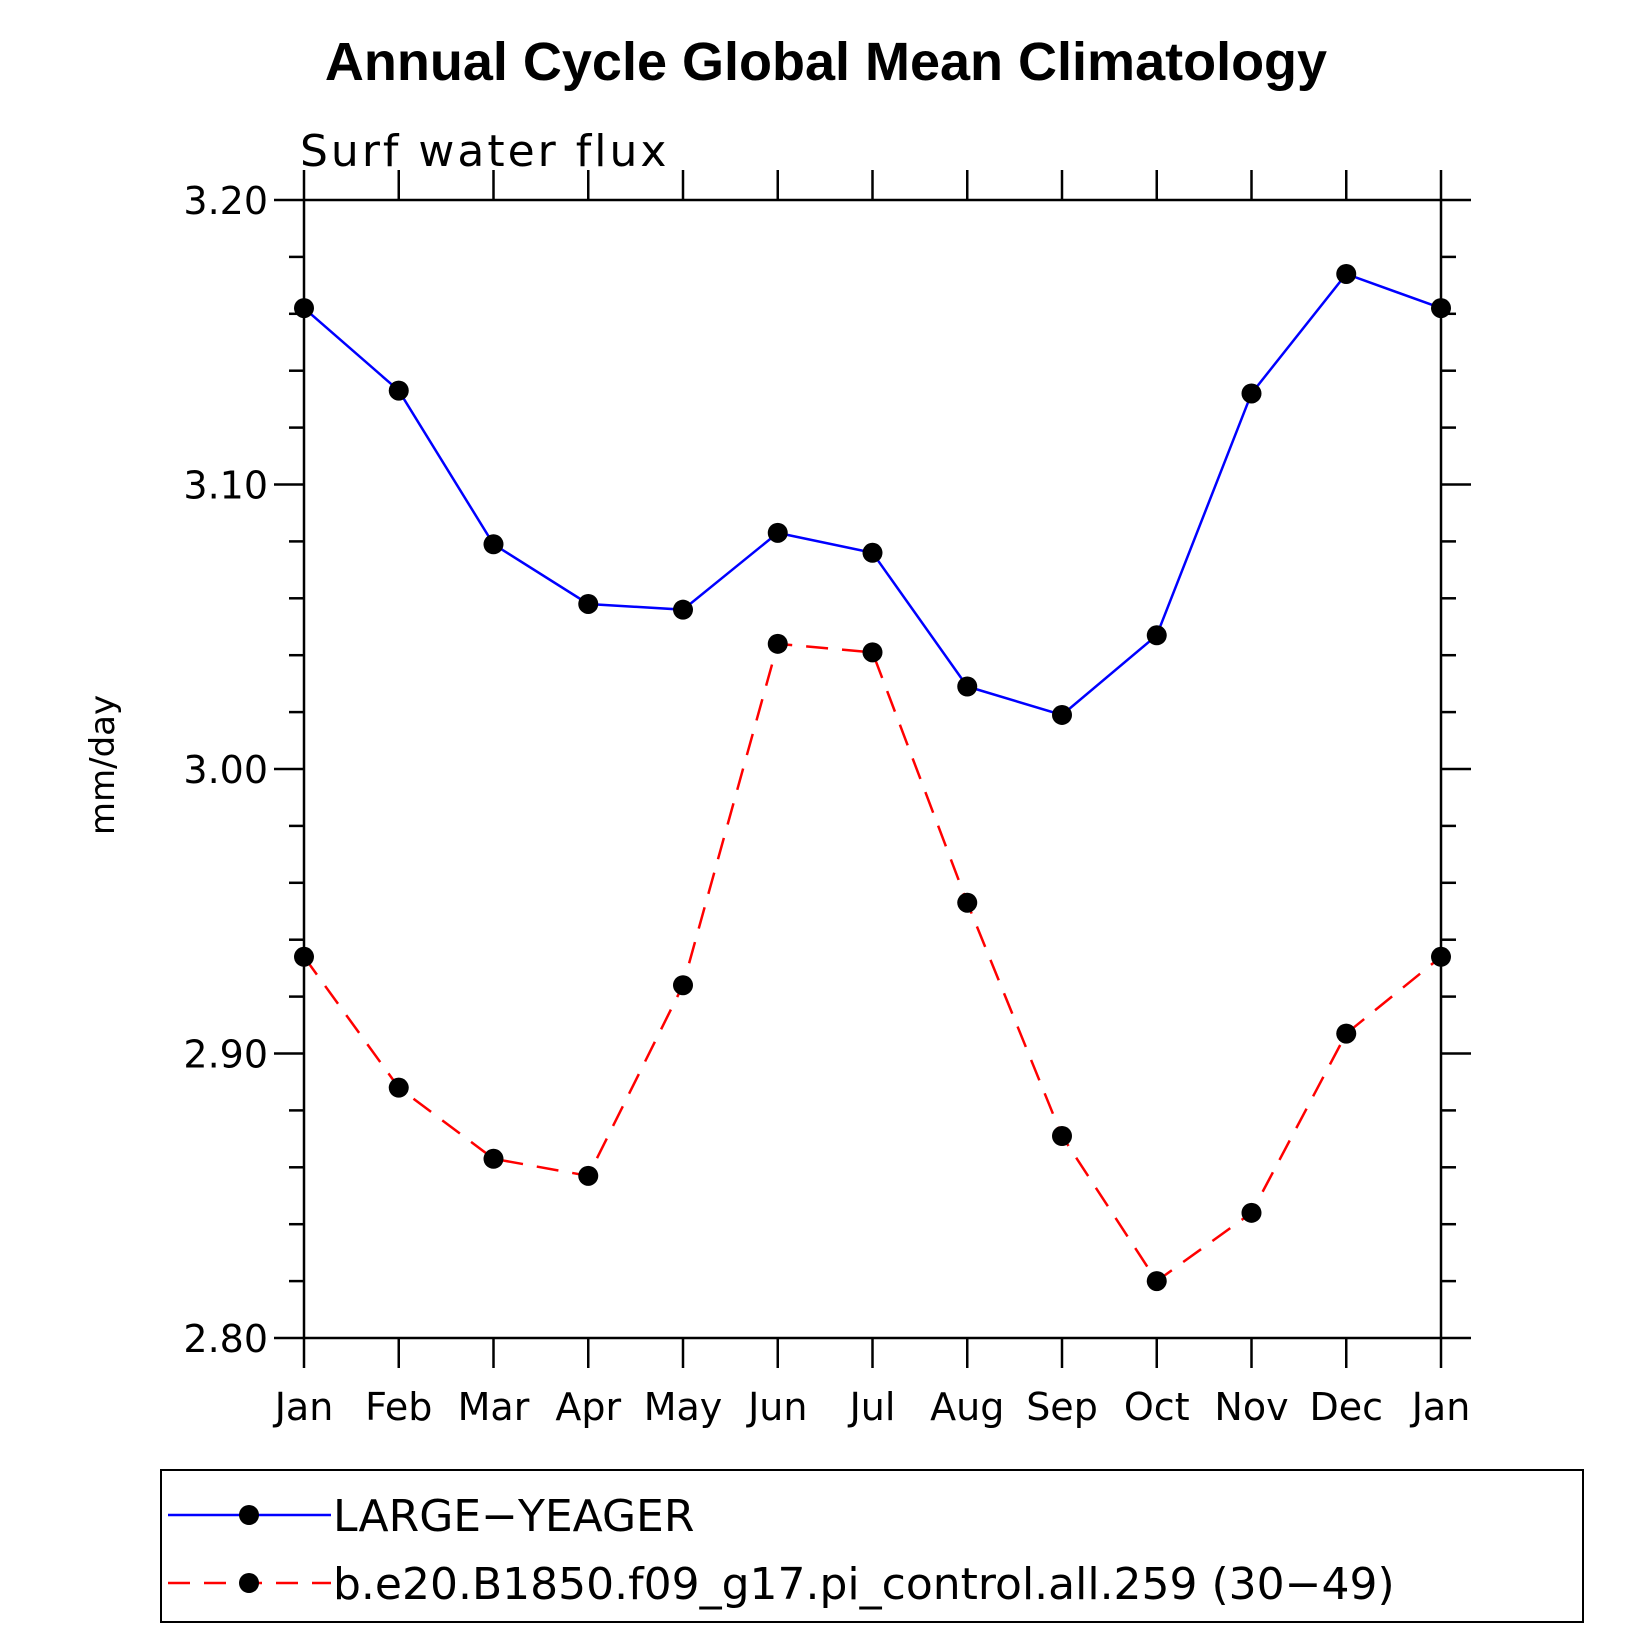 This screenshot has height=1652, width=1652. I want to click on y-tick-labels: 3.20 3.10 3.00 2.90 2.80, so click(225, 770).